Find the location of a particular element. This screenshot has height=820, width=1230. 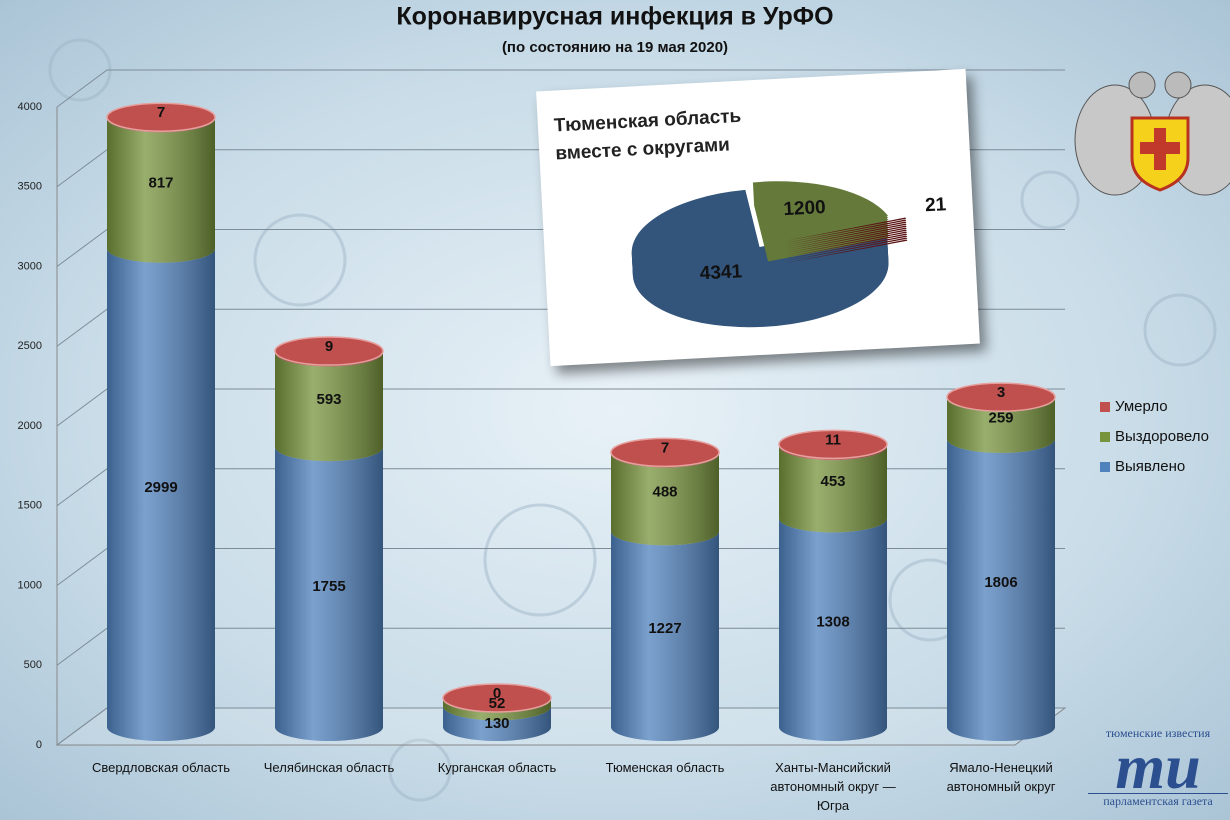

x-tick-label: Ямало-Ненецкий автономный округ is located at coordinates (1001, 777).